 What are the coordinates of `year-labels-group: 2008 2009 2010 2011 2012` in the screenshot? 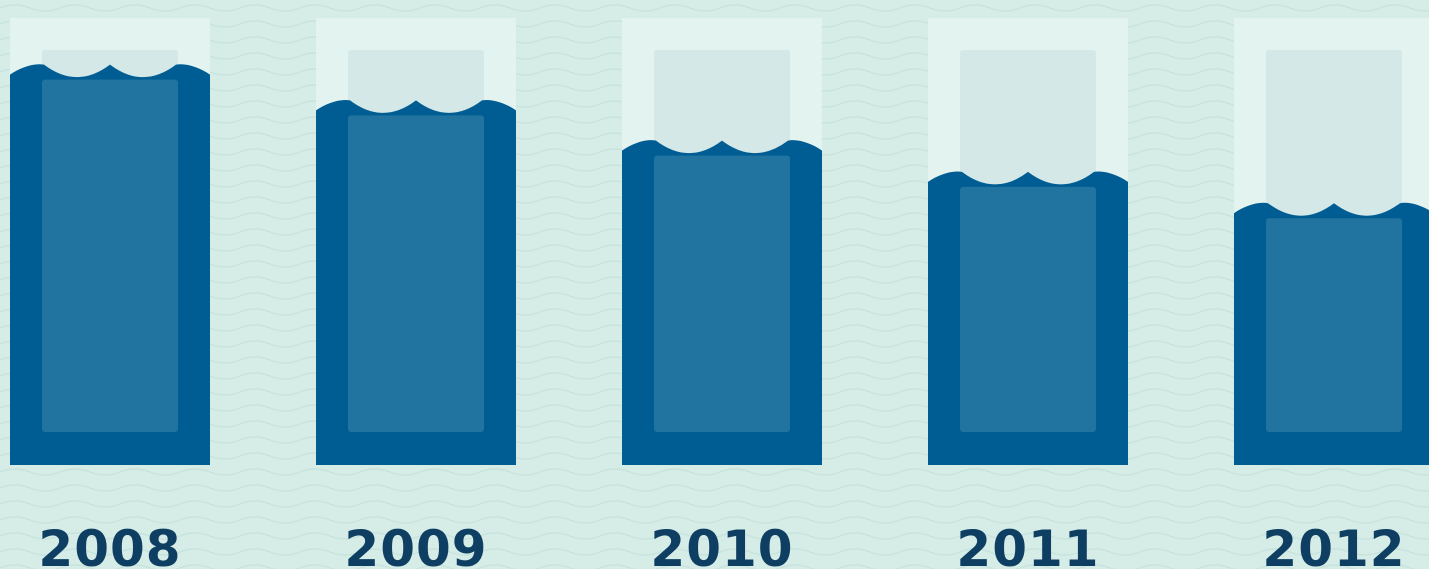 It's located at (721, 544).